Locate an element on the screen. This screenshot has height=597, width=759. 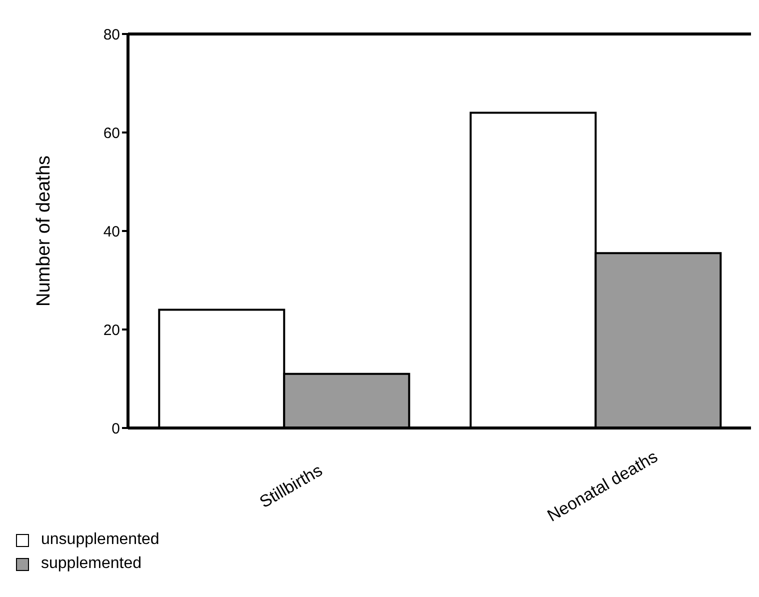
legend-label: supplemented is located at coordinates (91, 564).